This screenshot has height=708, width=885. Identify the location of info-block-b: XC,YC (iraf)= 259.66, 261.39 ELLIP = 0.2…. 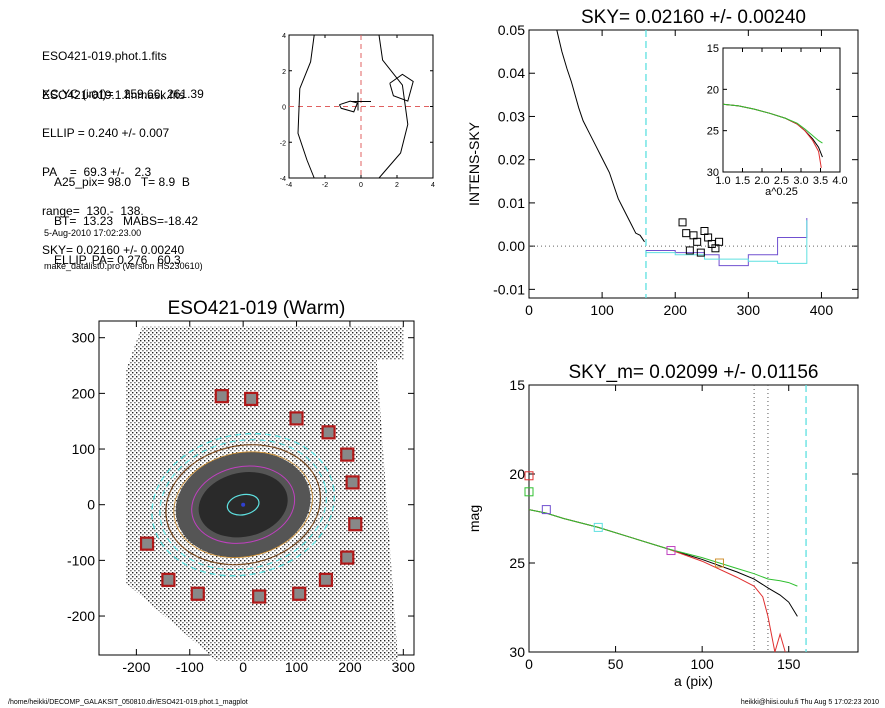
(123, 166).